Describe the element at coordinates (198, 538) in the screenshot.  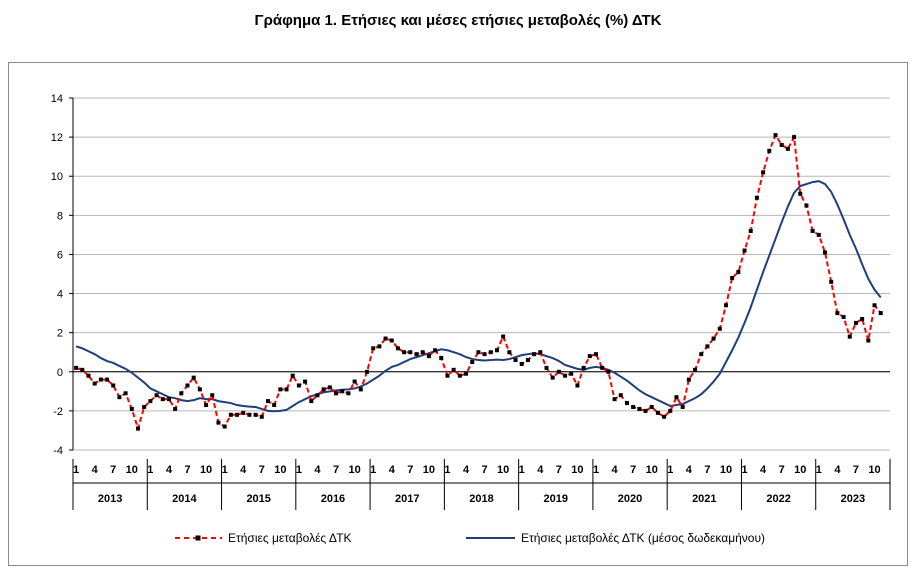
I see `legend-annual-marker` at that location.